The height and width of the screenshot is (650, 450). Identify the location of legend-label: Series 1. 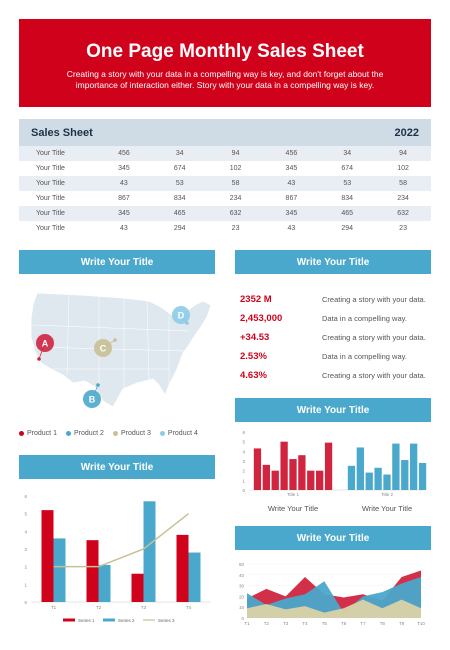
(86, 620).